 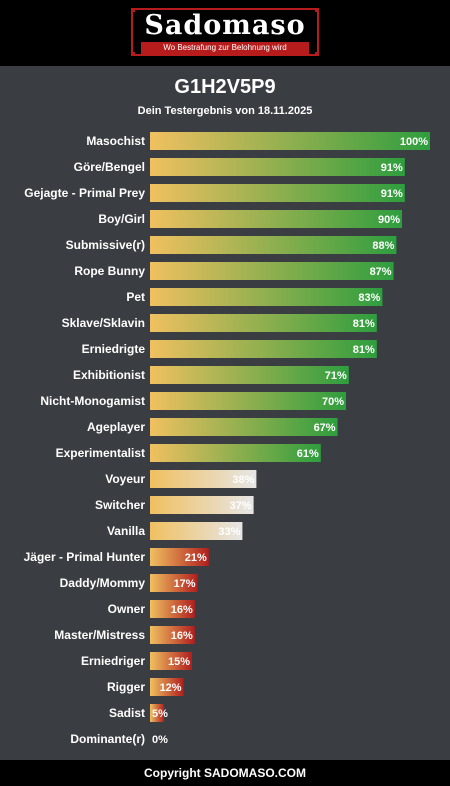 I want to click on category-label: Owner, so click(x=127, y=609).